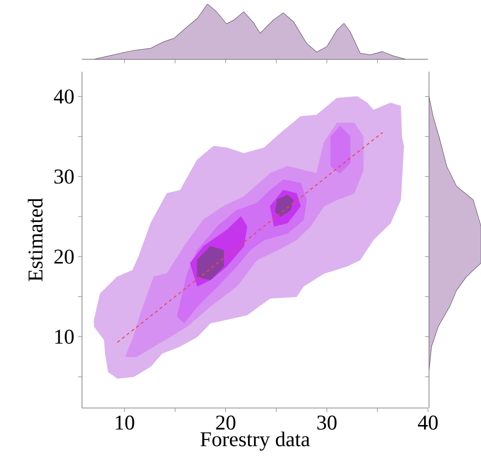  Describe the element at coordinates (125, 423) in the screenshot. I see `x-tick-label: 10` at that location.